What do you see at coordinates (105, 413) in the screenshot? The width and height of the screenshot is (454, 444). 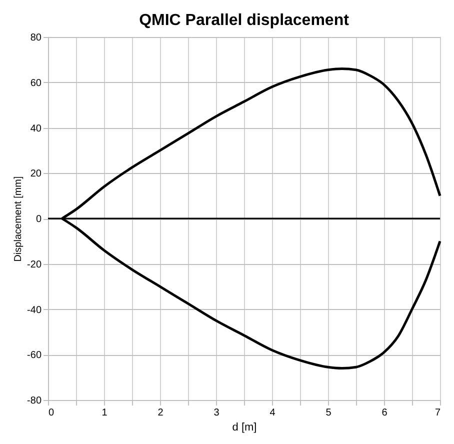 I see `x-tick-label: 1` at bounding box center [105, 413].